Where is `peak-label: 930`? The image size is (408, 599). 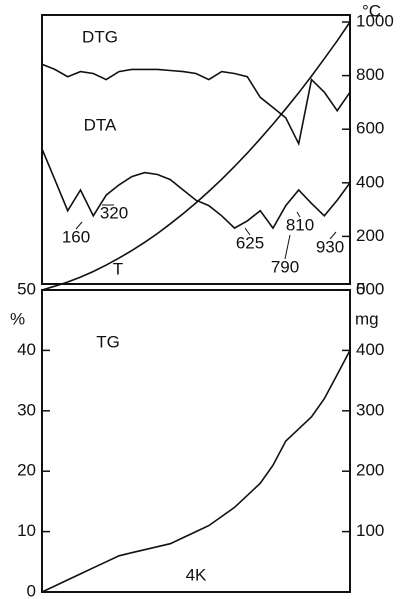
peak-label: 930 is located at coordinates (330, 246).